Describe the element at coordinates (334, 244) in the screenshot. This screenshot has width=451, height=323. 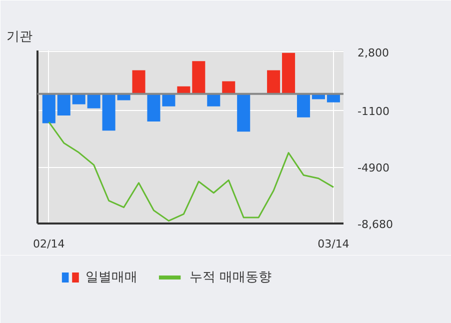
I see `x-tick-label: 03/14` at that location.